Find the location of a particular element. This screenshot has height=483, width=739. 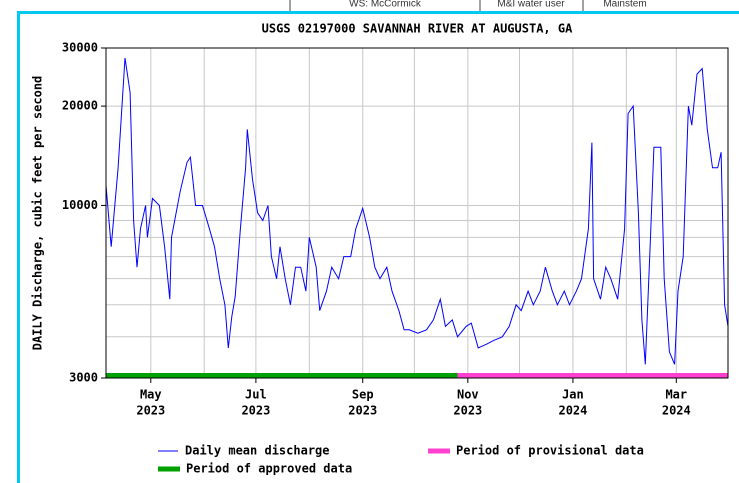

y-tick-label: 3000 is located at coordinates (83, 378).